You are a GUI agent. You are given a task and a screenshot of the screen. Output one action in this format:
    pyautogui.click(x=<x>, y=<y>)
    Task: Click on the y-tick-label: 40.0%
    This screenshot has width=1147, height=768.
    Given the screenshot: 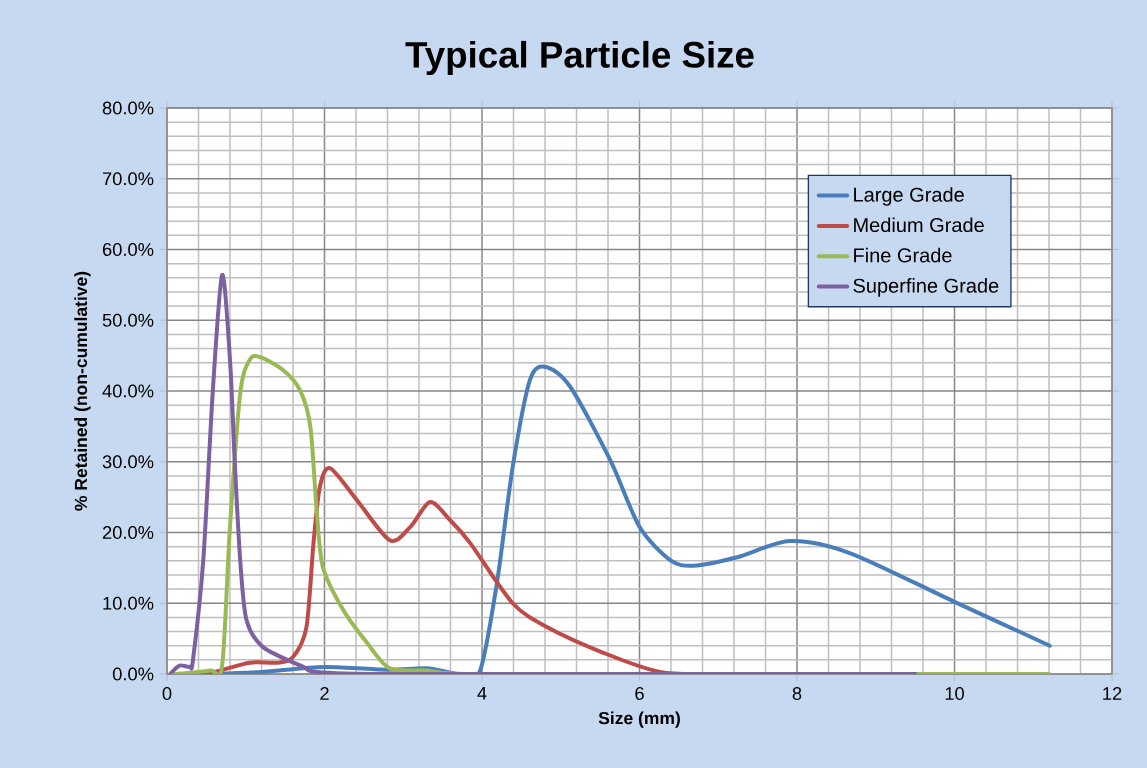 What is the action you would take?
    pyautogui.click(x=128, y=391)
    